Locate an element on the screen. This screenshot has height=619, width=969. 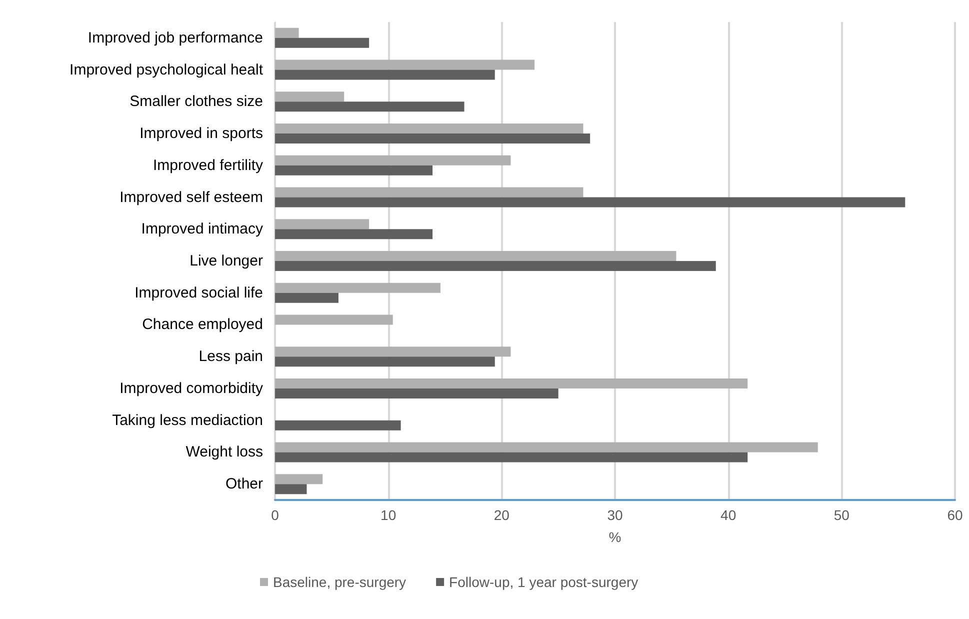
x-tick-label: 0 is located at coordinates (275, 515).